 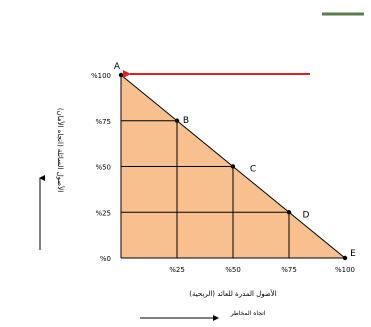 I want to click on y-tick-label: %100, so click(x=101, y=76).